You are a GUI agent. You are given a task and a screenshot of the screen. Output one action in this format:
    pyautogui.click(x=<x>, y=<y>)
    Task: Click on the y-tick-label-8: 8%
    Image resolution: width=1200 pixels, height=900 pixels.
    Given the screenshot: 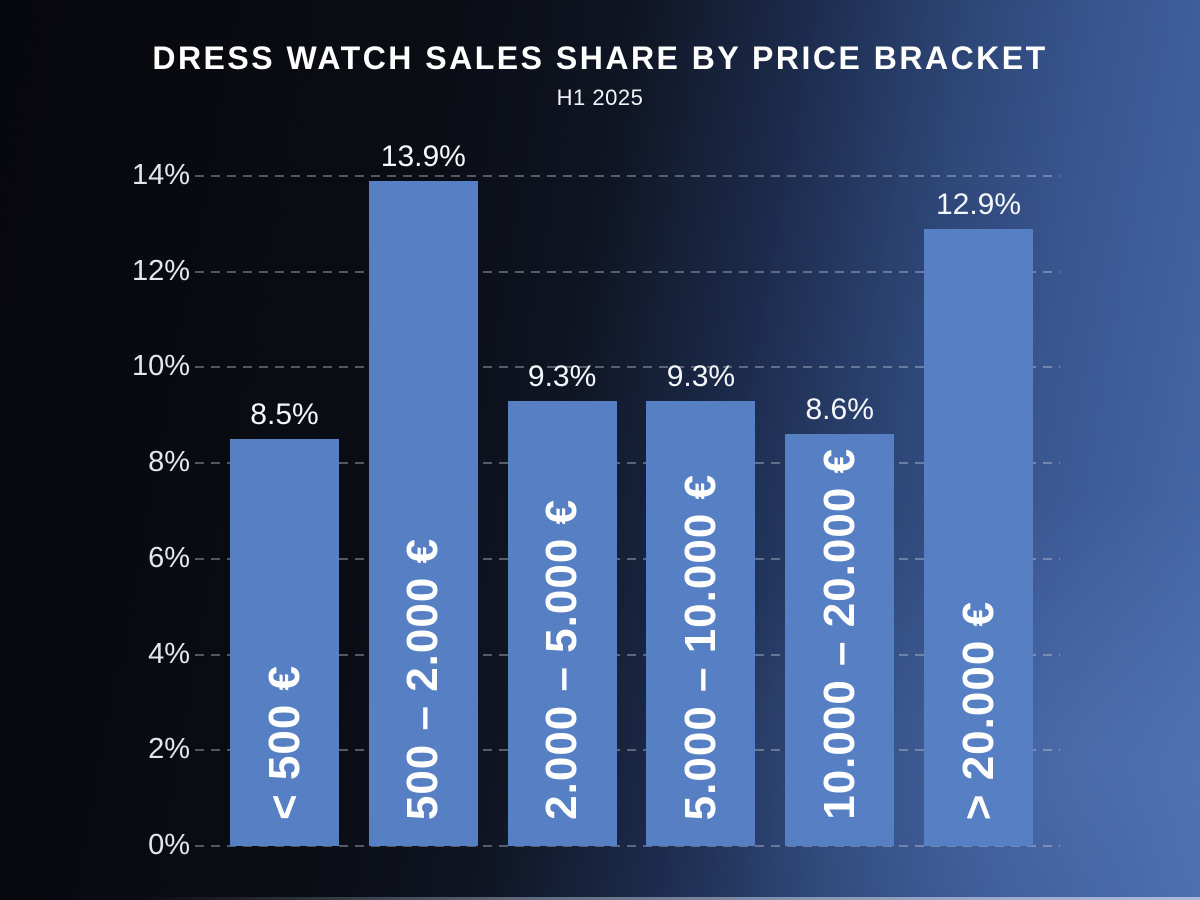 What is the action you would take?
    pyautogui.click(x=169, y=462)
    